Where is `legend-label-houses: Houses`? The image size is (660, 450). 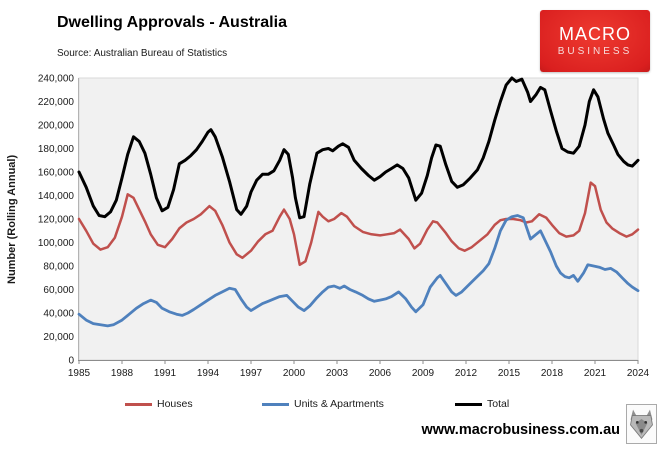 legend-label-houses: Houses is located at coordinates (175, 404).